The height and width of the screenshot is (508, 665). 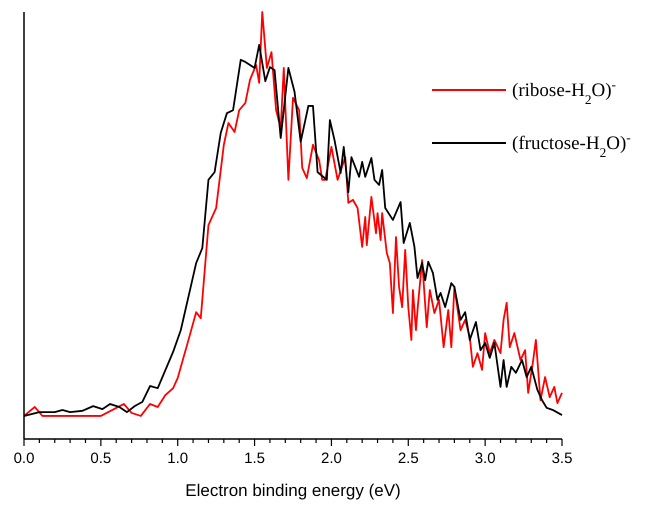 What do you see at coordinates (293, 490) in the screenshot?
I see `x-axis-title: Electron binding energy (eV)` at bounding box center [293, 490].